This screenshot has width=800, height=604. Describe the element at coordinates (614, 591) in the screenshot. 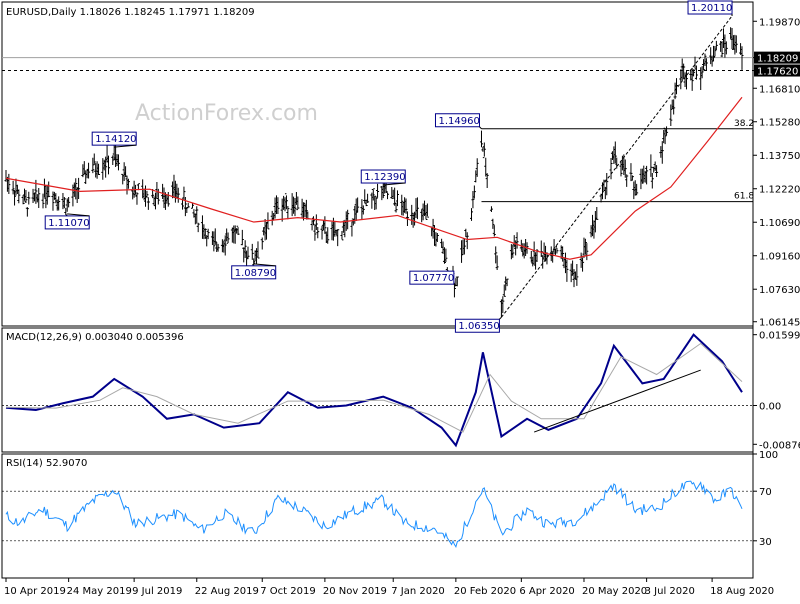

I see `x-tick-label: 20 May 2020` at that location.